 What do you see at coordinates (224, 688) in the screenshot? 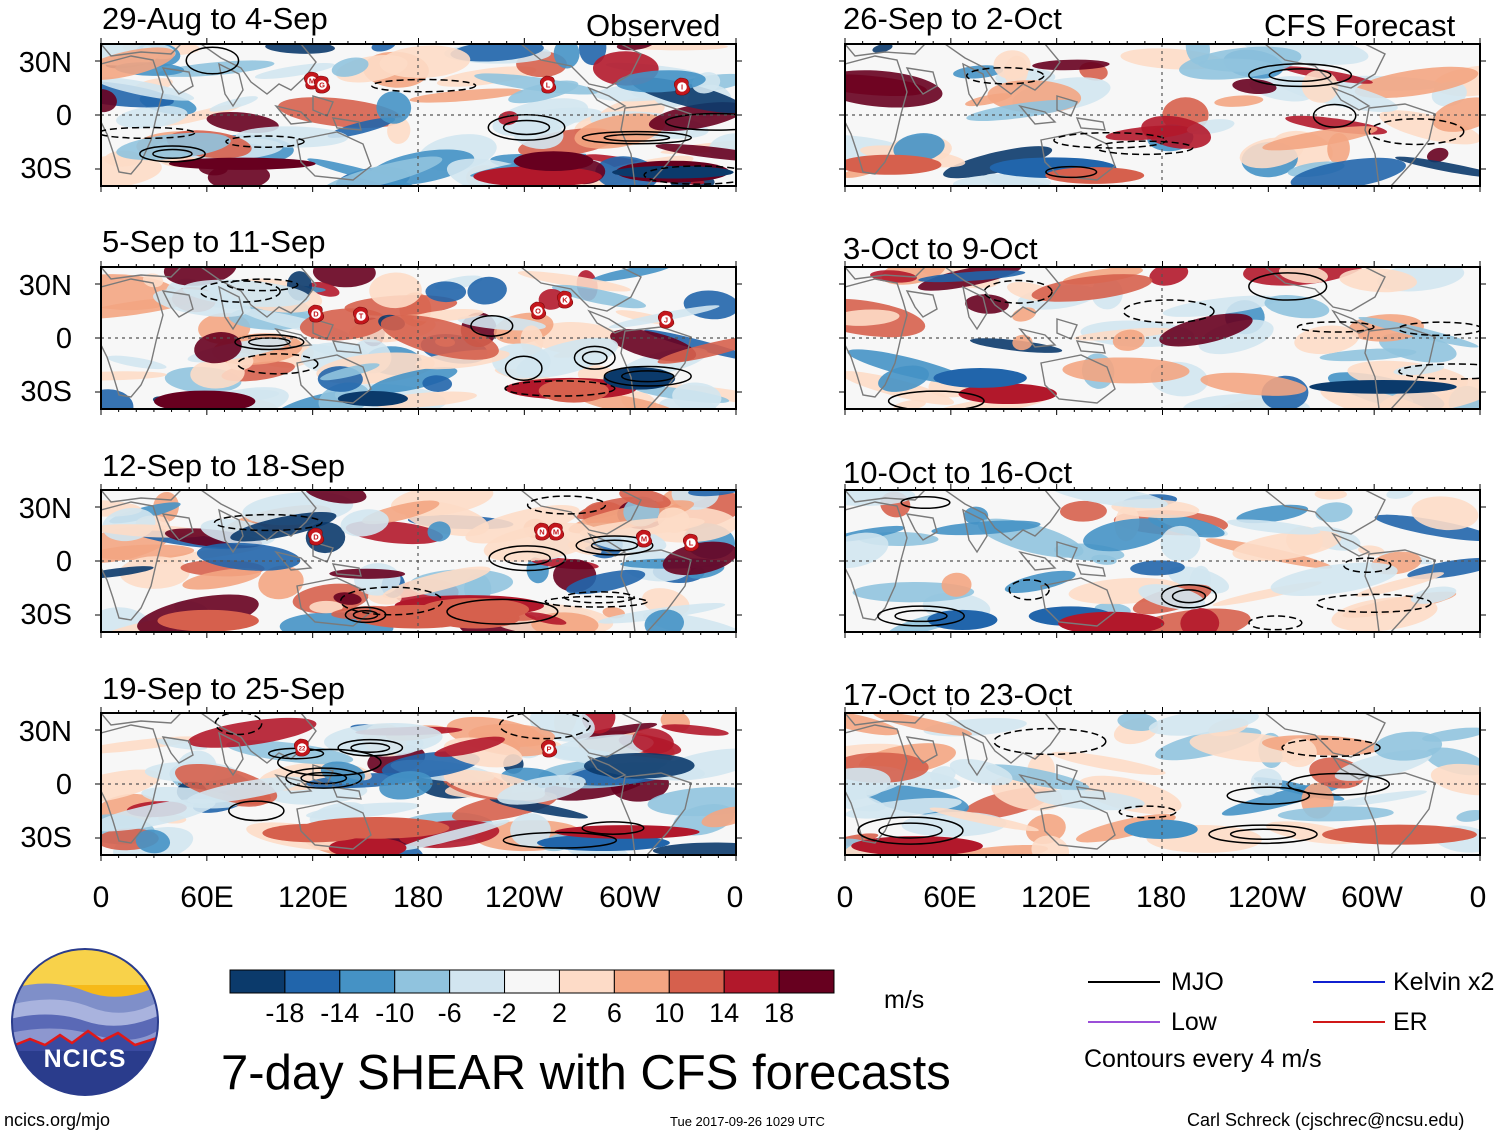
I see `panel-title-obs-4: 19-Sep to 25-Sep` at bounding box center [224, 688].